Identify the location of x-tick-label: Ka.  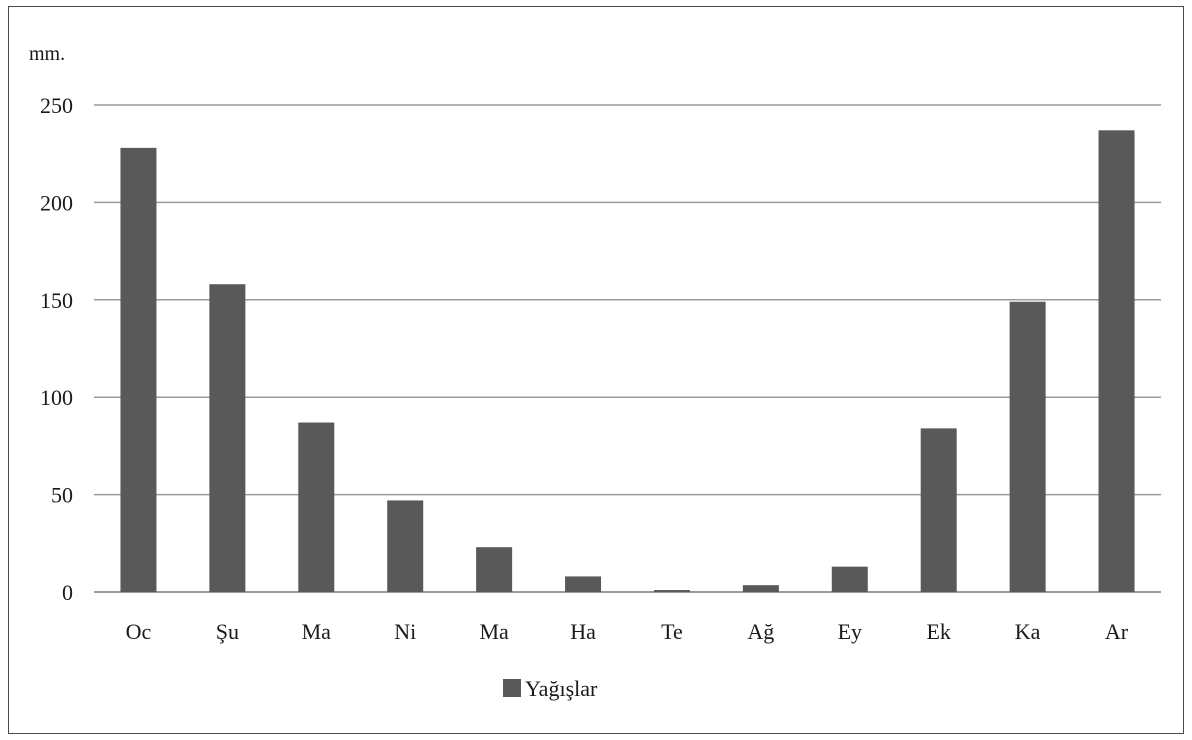
(1028, 631).